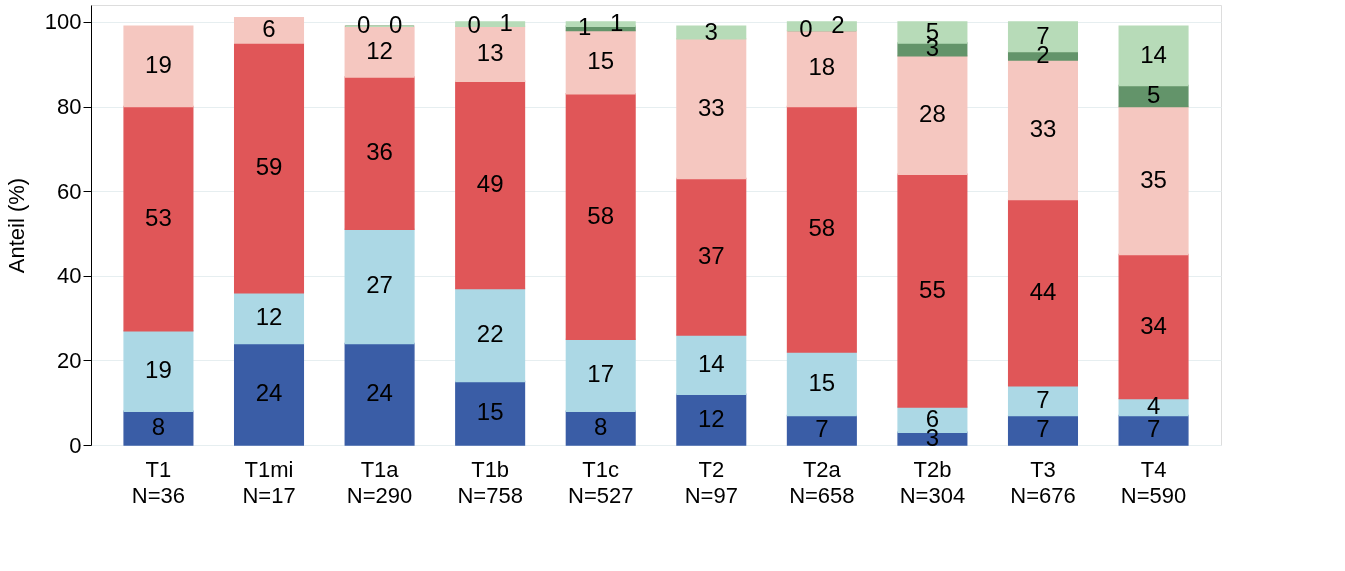 The height and width of the screenshot is (571, 1345). What do you see at coordinates (601, 374) in the screenshot?
I see `data-label: 17` at bounding box center [601, 374].